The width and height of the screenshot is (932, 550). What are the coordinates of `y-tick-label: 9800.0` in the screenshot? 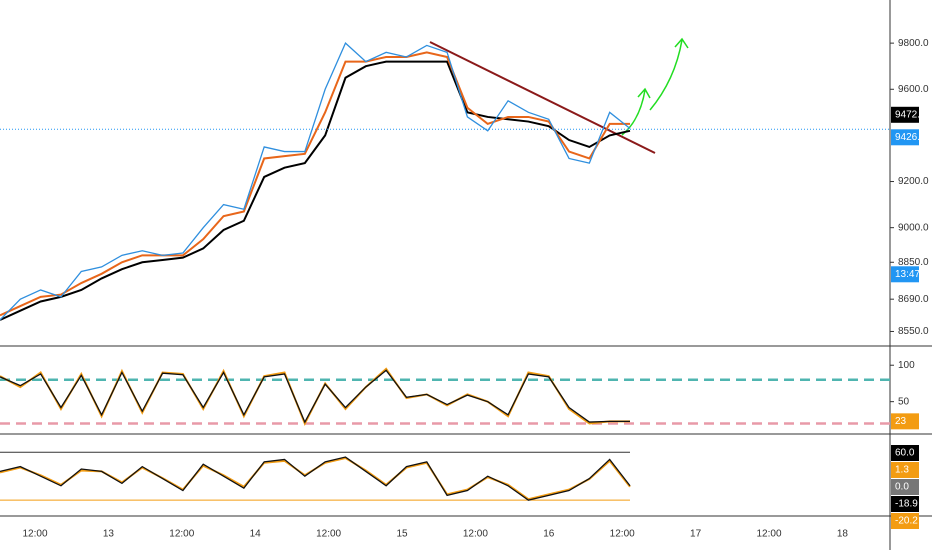 It's located at (913, 43).